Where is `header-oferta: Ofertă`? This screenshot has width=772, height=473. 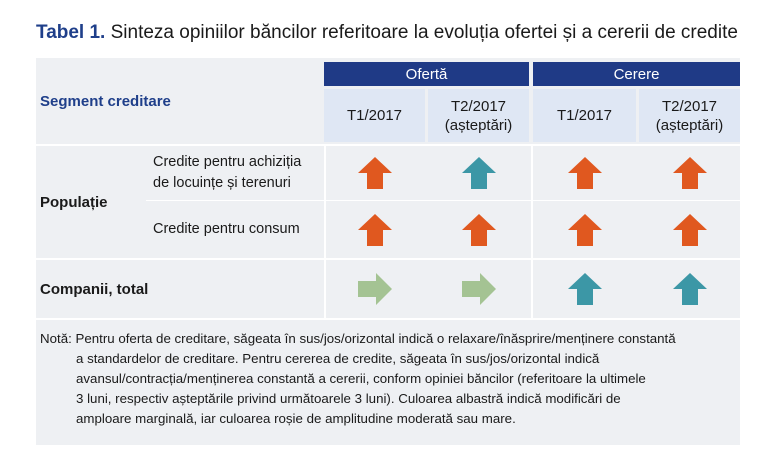 header-oferta: Ofertă is located at coordinates (426, 74).